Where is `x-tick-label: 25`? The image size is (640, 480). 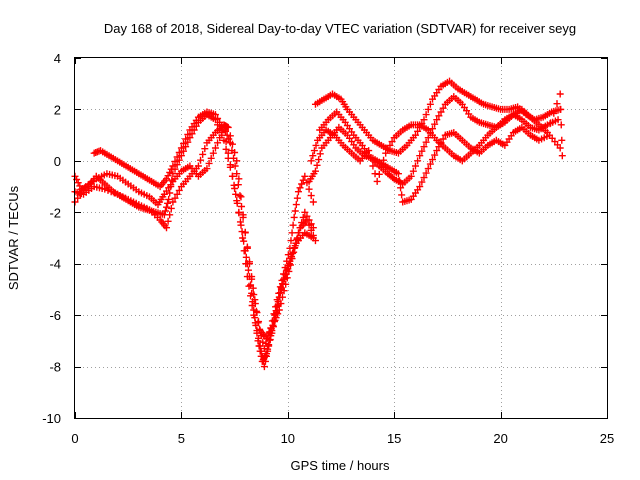
x-tick-label: 25 is located at coordinates (607, 438).